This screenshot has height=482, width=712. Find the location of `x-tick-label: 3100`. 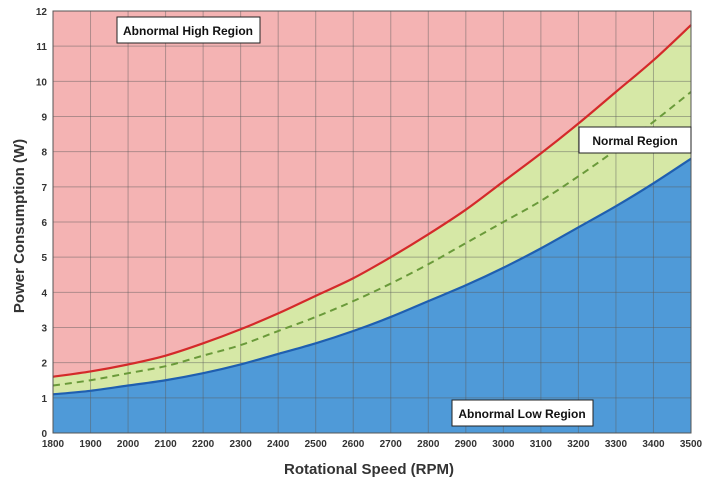

x-tick-label: 3100 is located at coordinates (541, 444).